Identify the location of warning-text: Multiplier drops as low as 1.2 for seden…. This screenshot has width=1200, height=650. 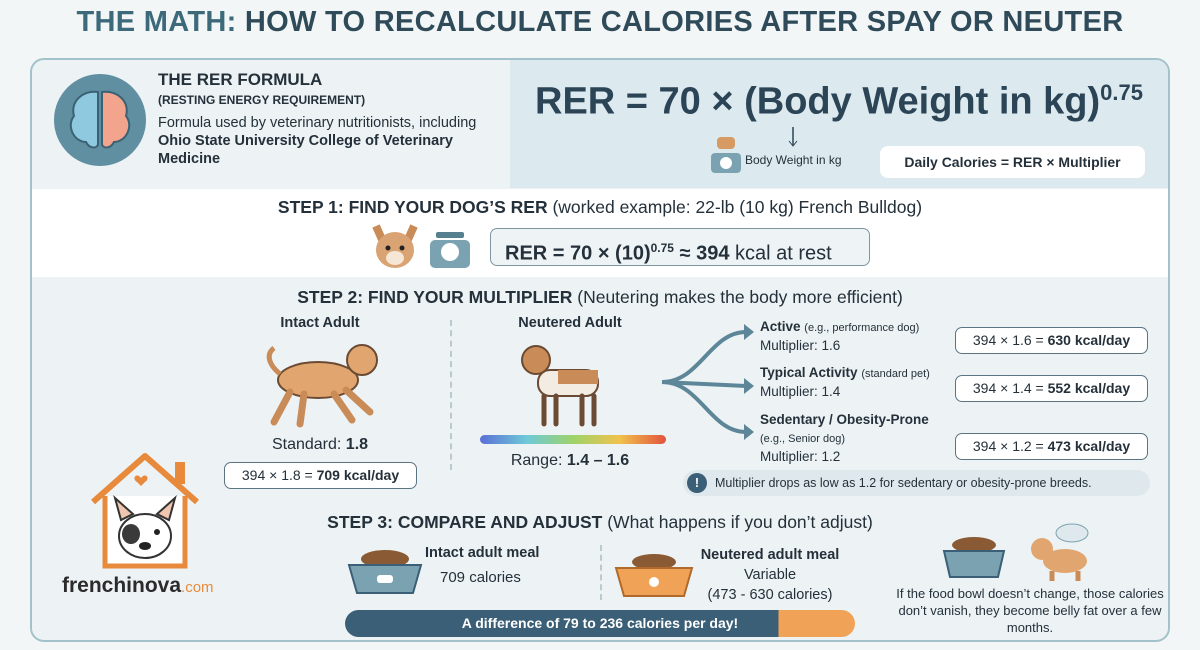
(903, 483).